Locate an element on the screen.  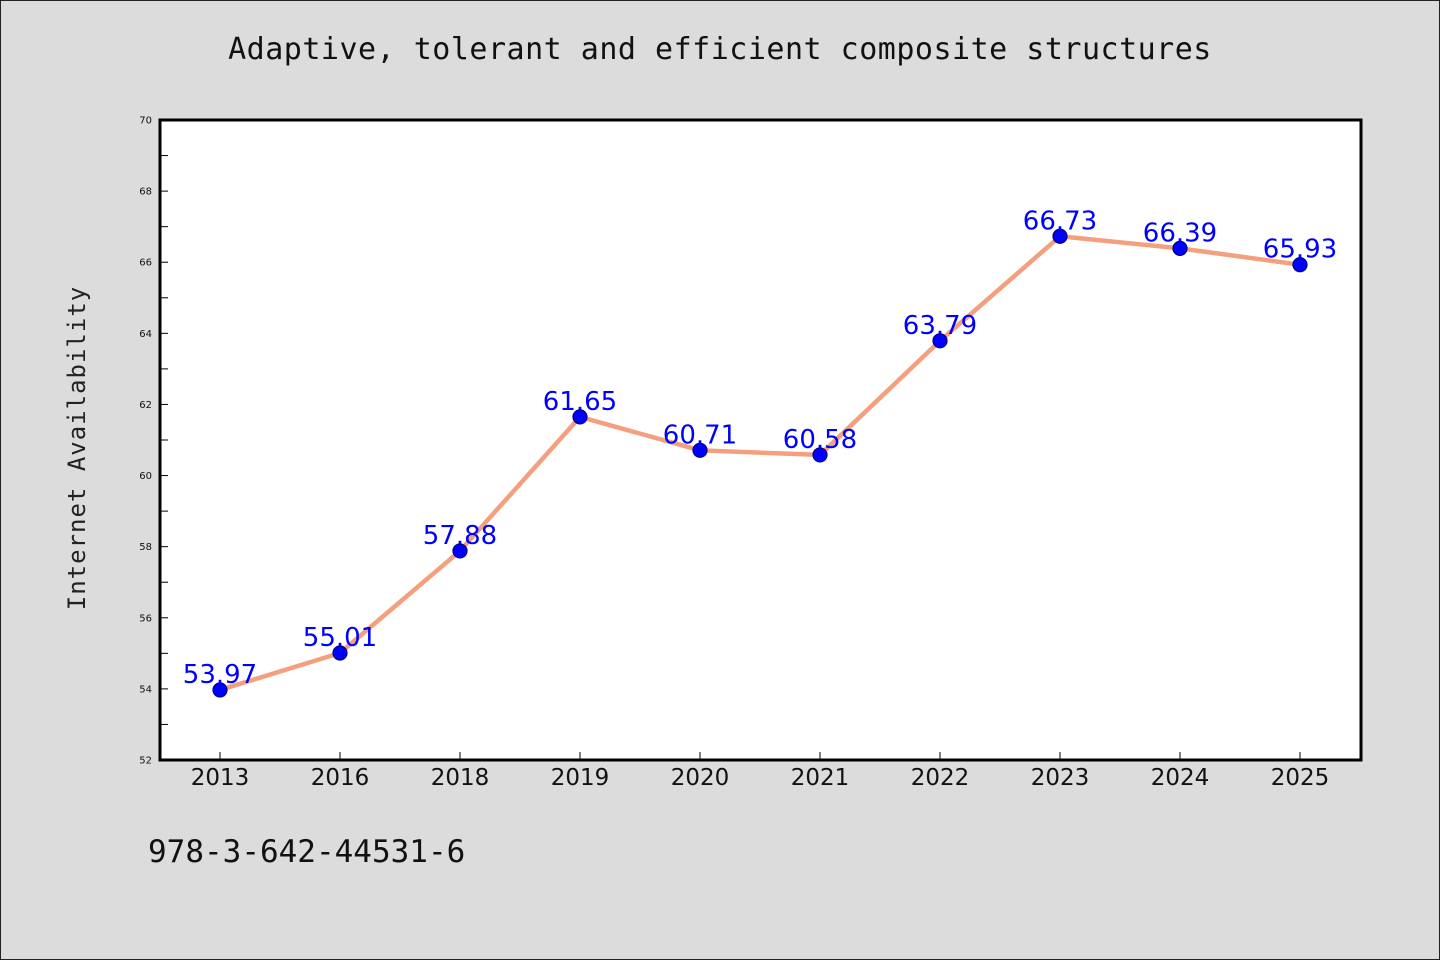
data-label: 66.39 is located at coordinates (1180, 233).